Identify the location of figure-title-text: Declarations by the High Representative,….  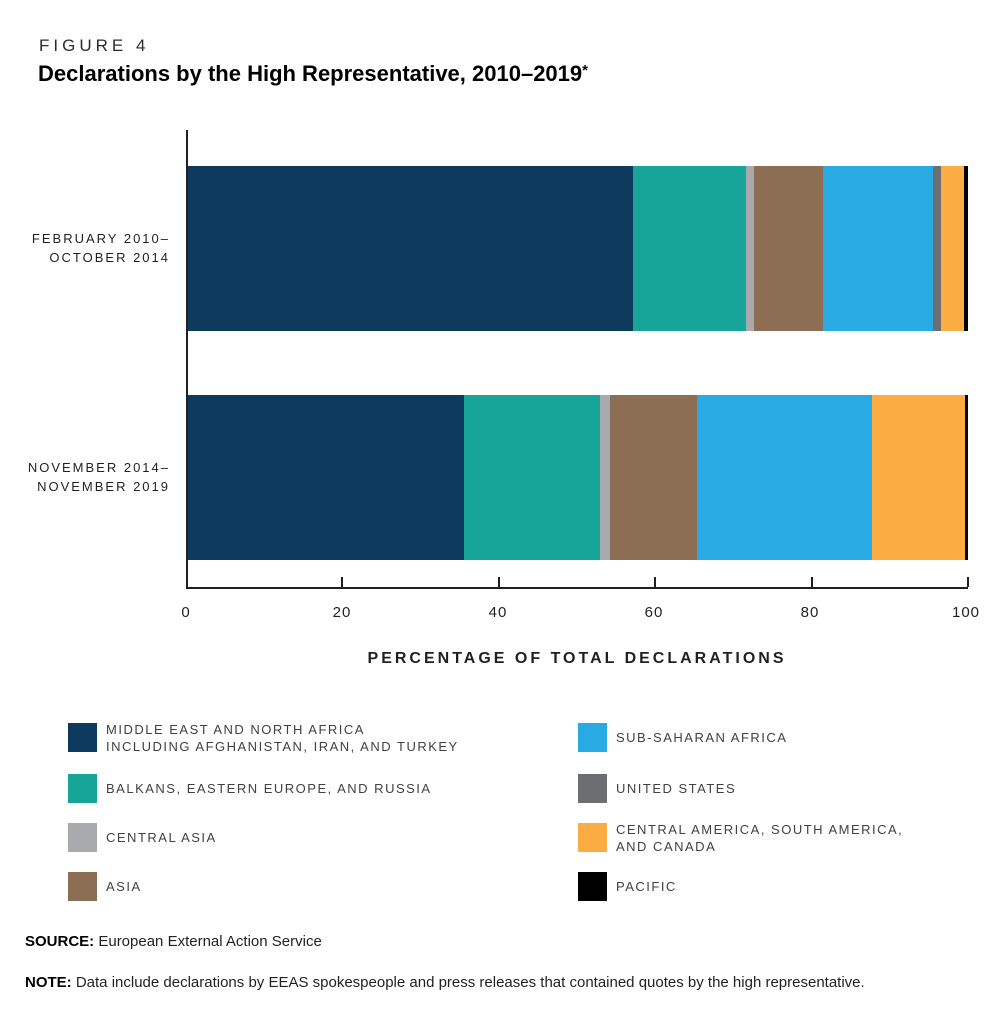
(310, 73).